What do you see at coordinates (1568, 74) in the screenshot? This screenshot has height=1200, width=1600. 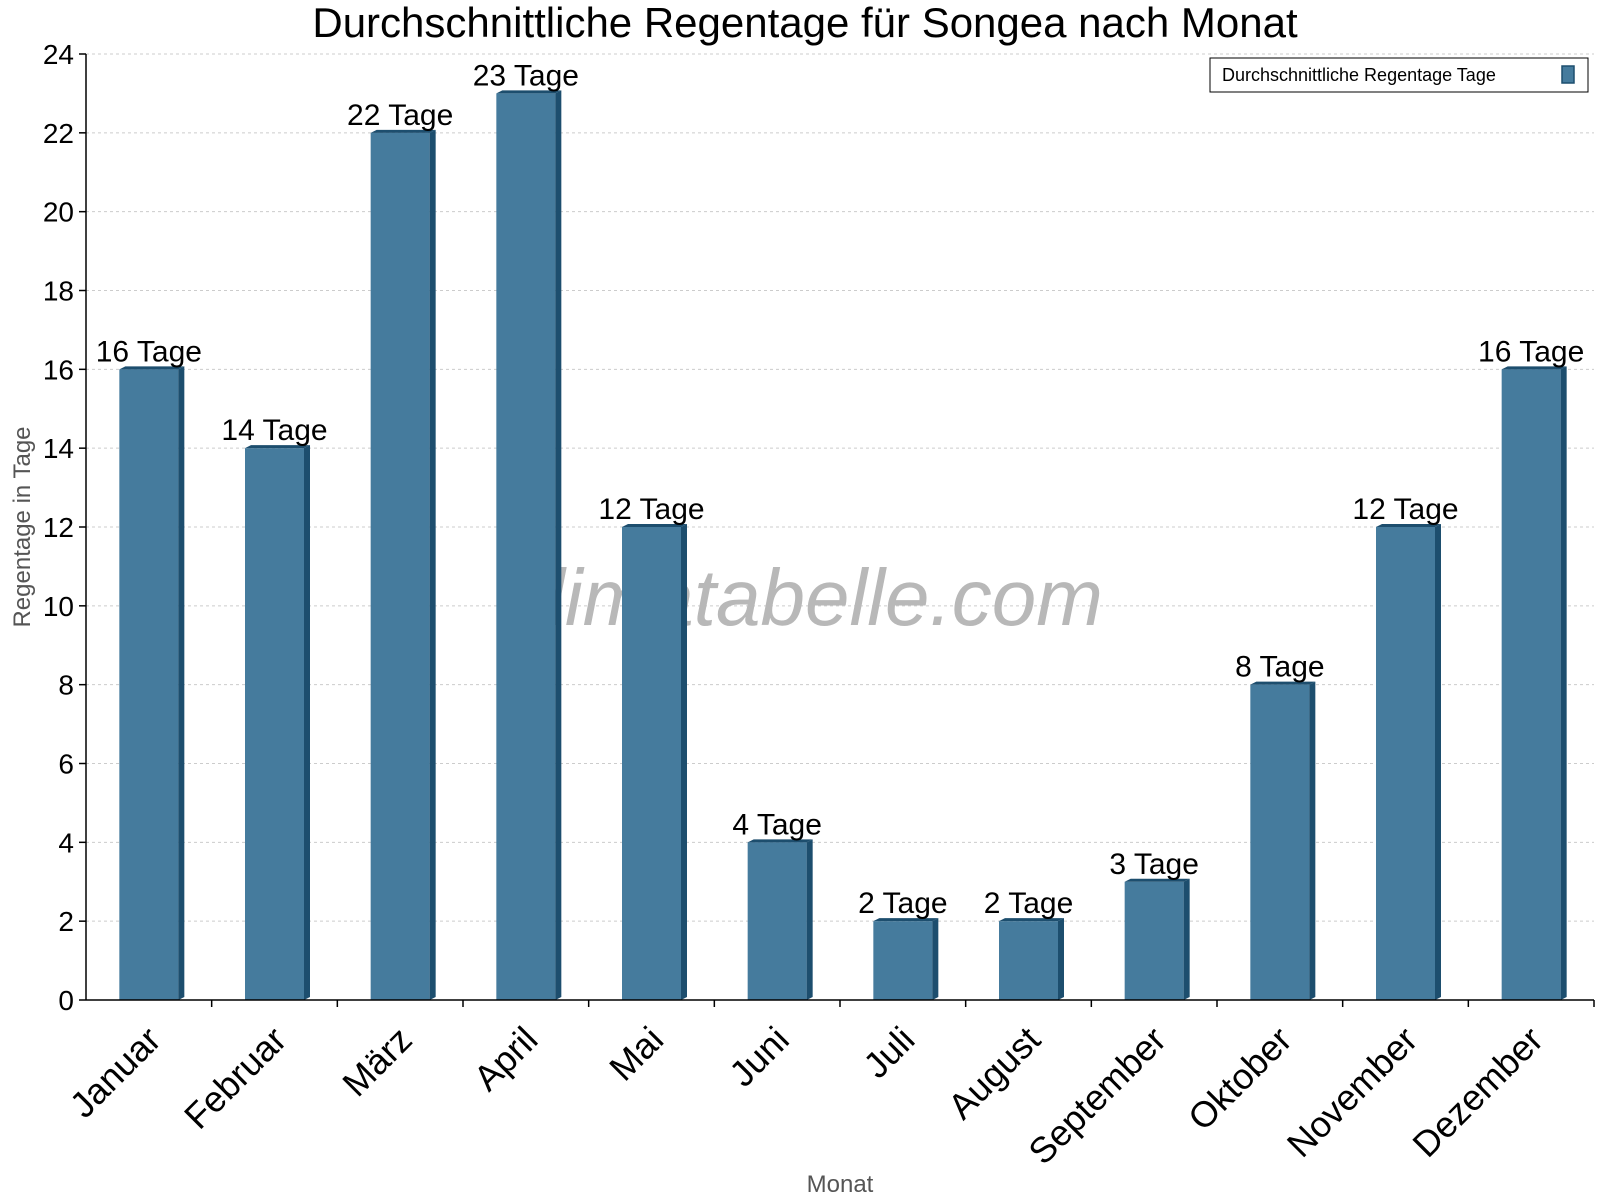 I see `legend-swatch` at bounding box center [1568, 74].